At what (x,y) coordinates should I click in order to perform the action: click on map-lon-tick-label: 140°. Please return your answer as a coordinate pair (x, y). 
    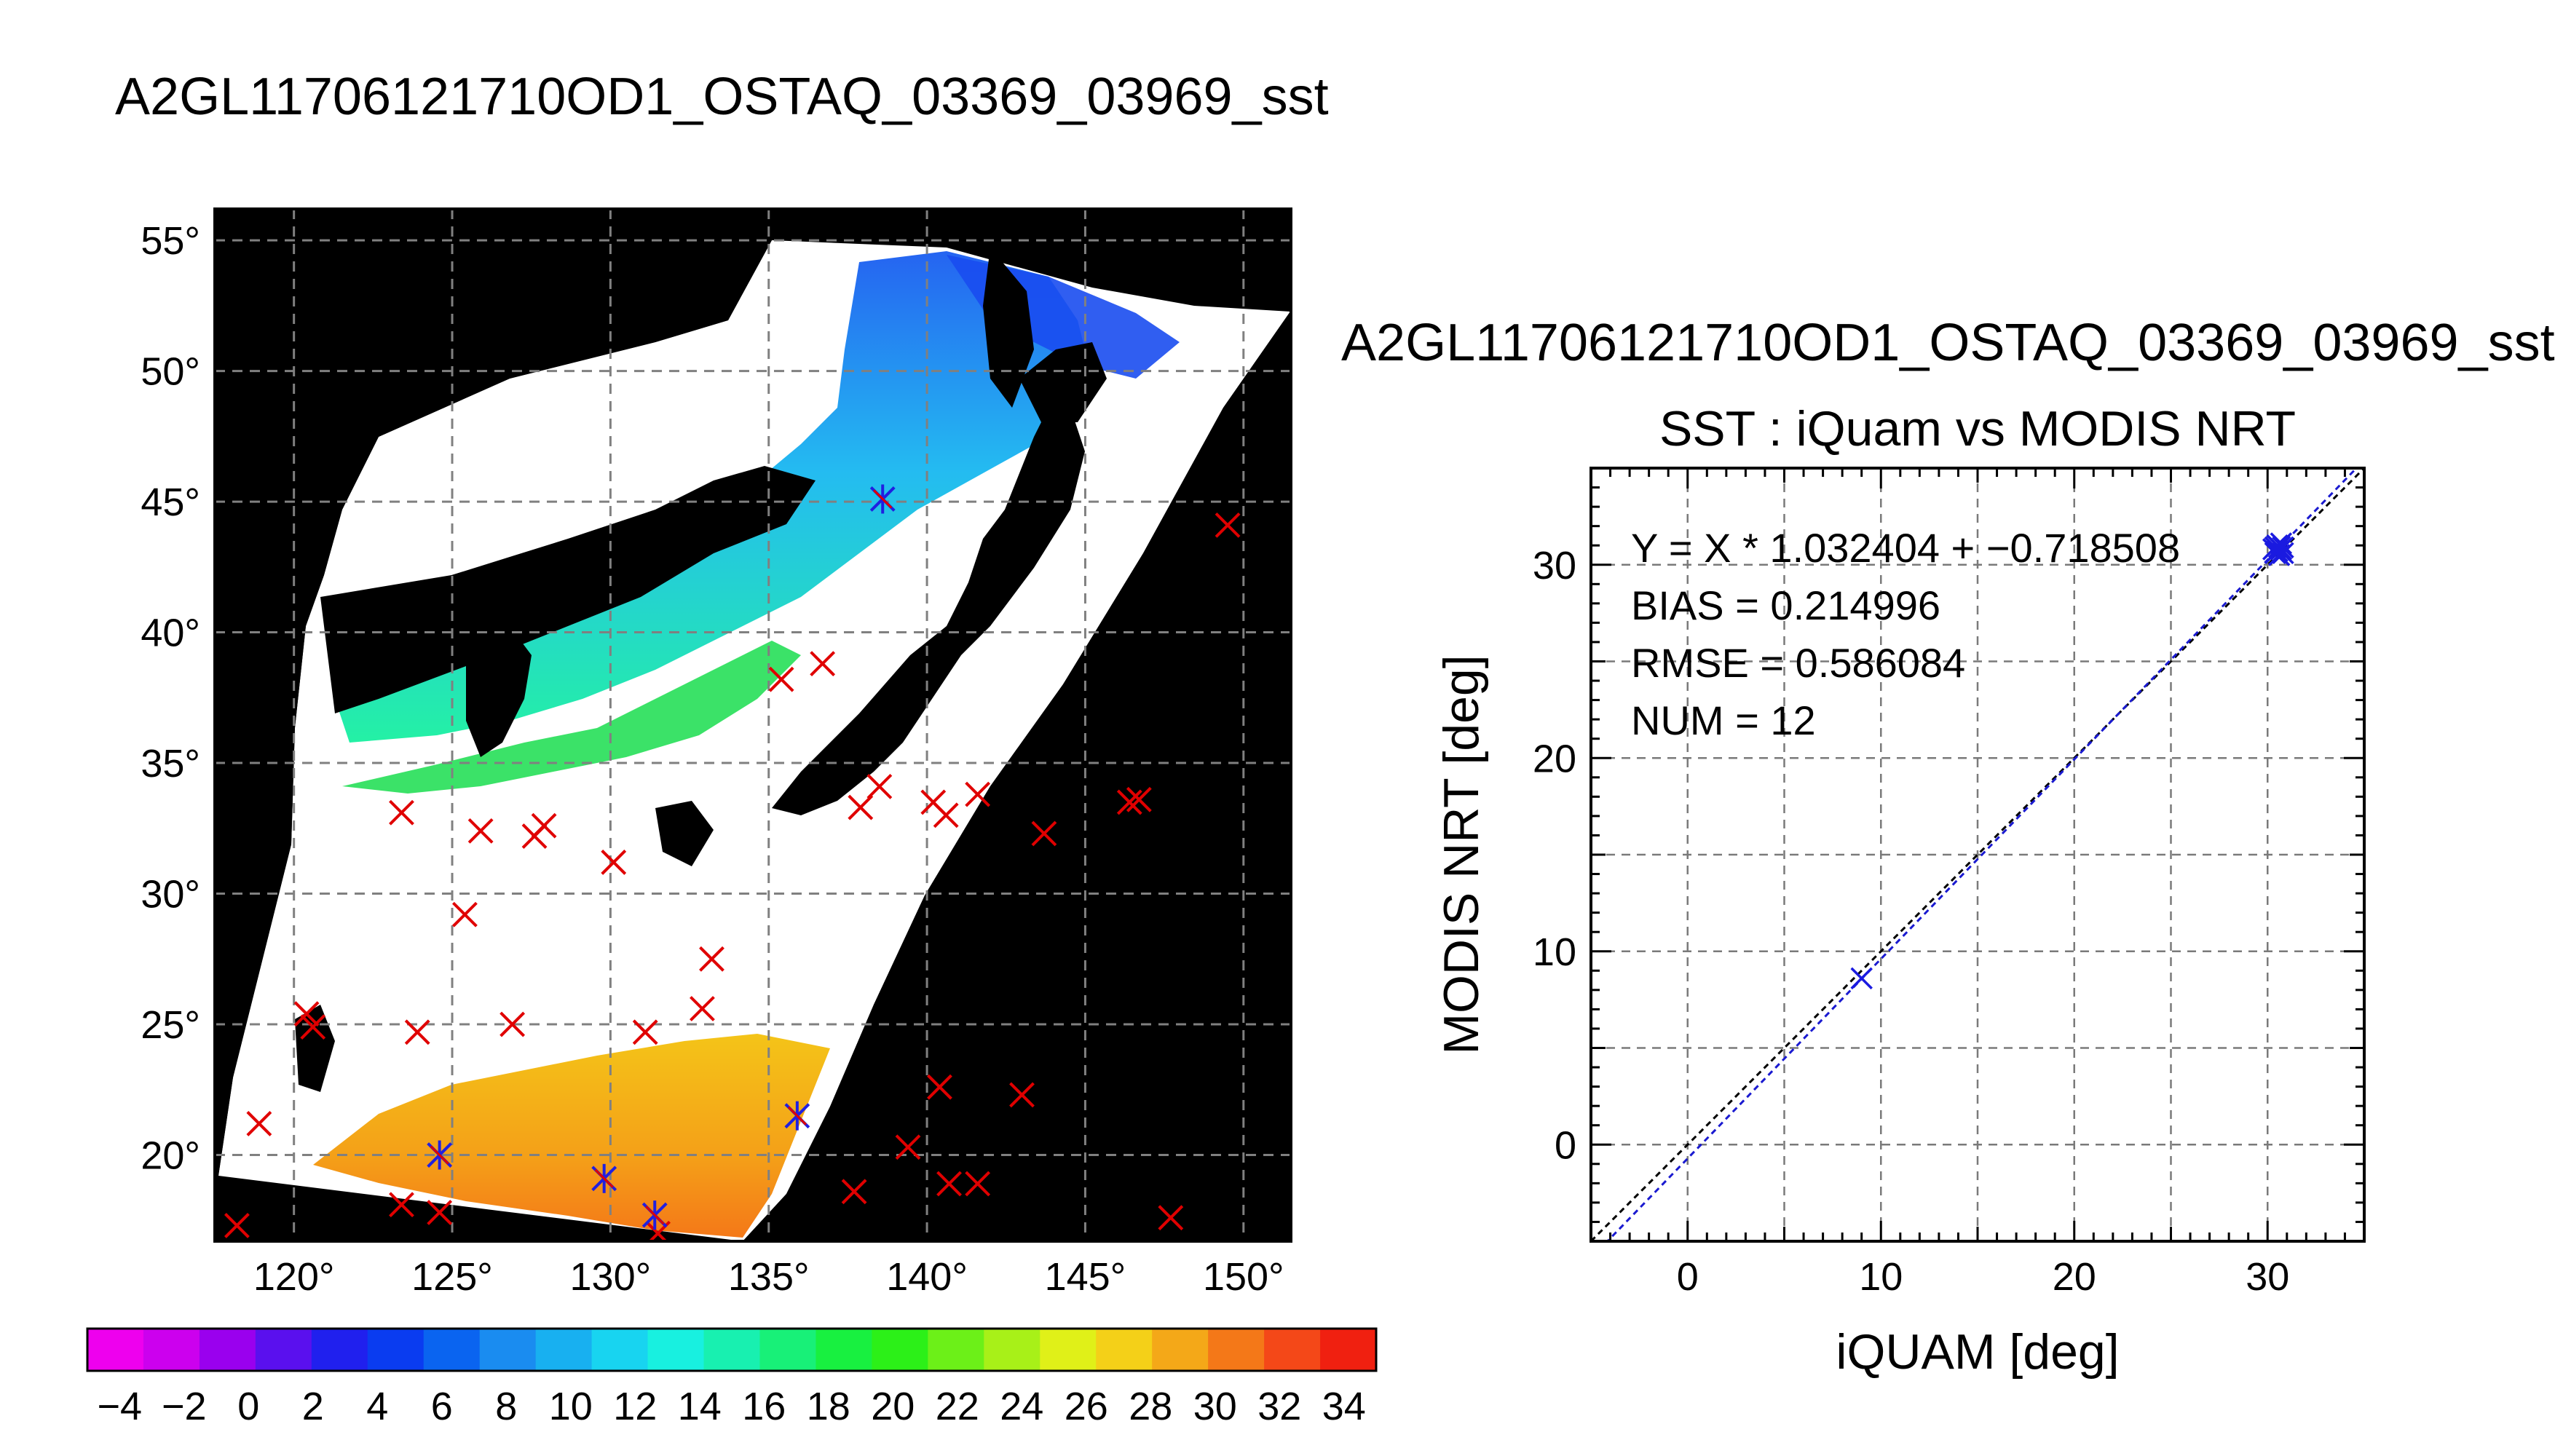
    Looking at the image, I should click on (927, 1277).